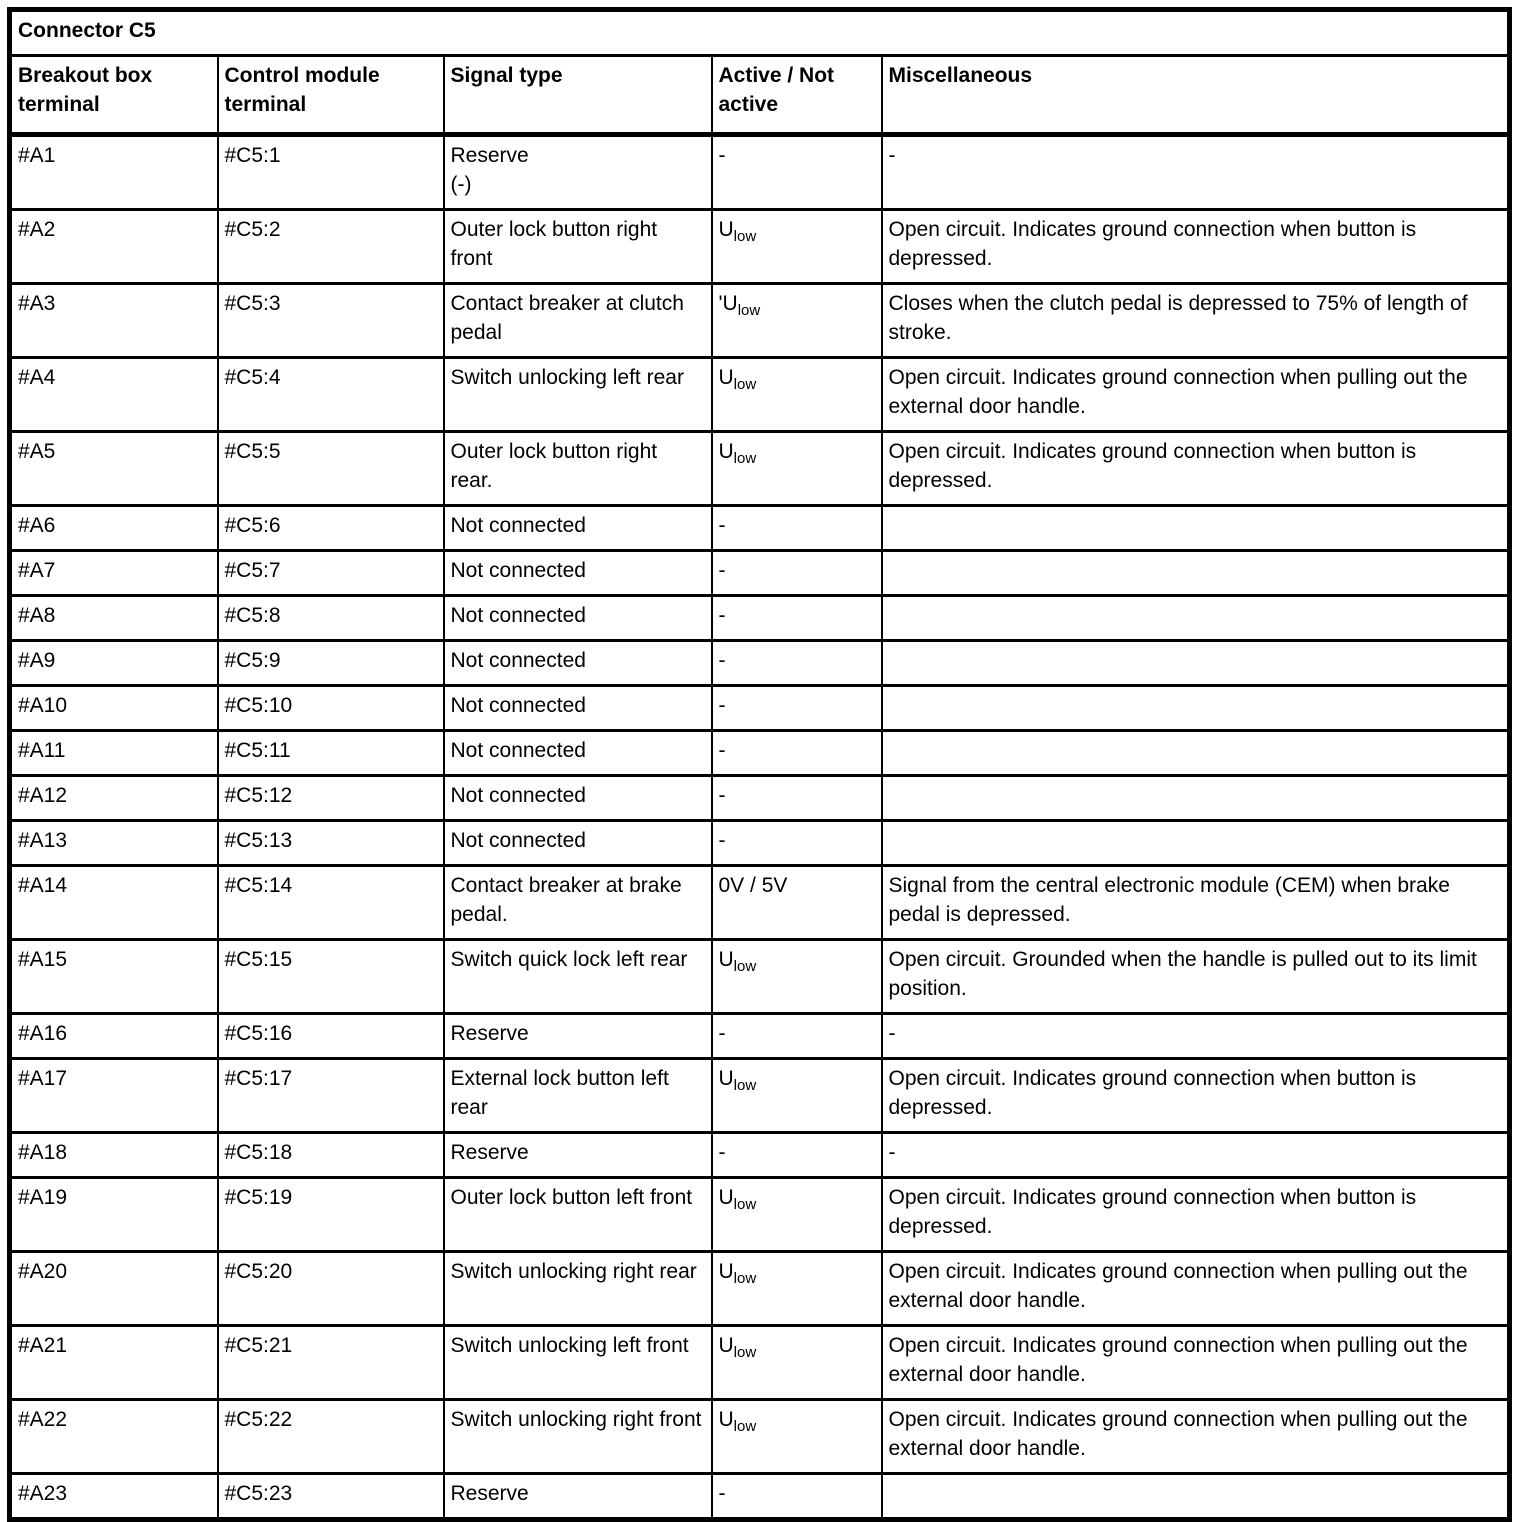 The height and width of the screenshot is (1522, 1520). Describe the element at coordinates (113, 1288) in the screenshot. I see `breakout-terminal-cell: #A20` at that location.